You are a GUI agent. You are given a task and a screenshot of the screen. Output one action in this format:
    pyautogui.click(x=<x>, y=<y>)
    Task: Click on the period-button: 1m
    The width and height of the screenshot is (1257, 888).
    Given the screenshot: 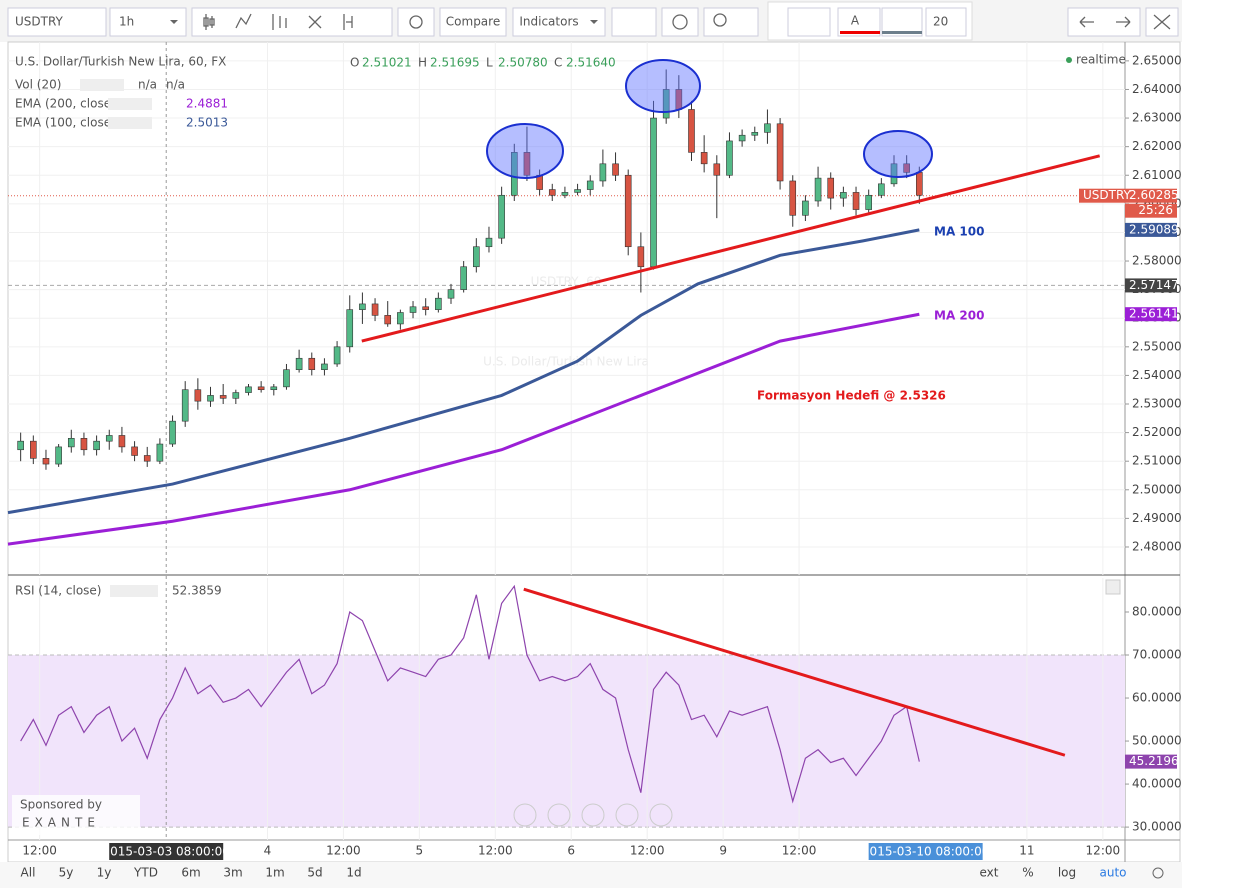 What is the action you would take?
    pyautogui.click(x=274, y=873)
    